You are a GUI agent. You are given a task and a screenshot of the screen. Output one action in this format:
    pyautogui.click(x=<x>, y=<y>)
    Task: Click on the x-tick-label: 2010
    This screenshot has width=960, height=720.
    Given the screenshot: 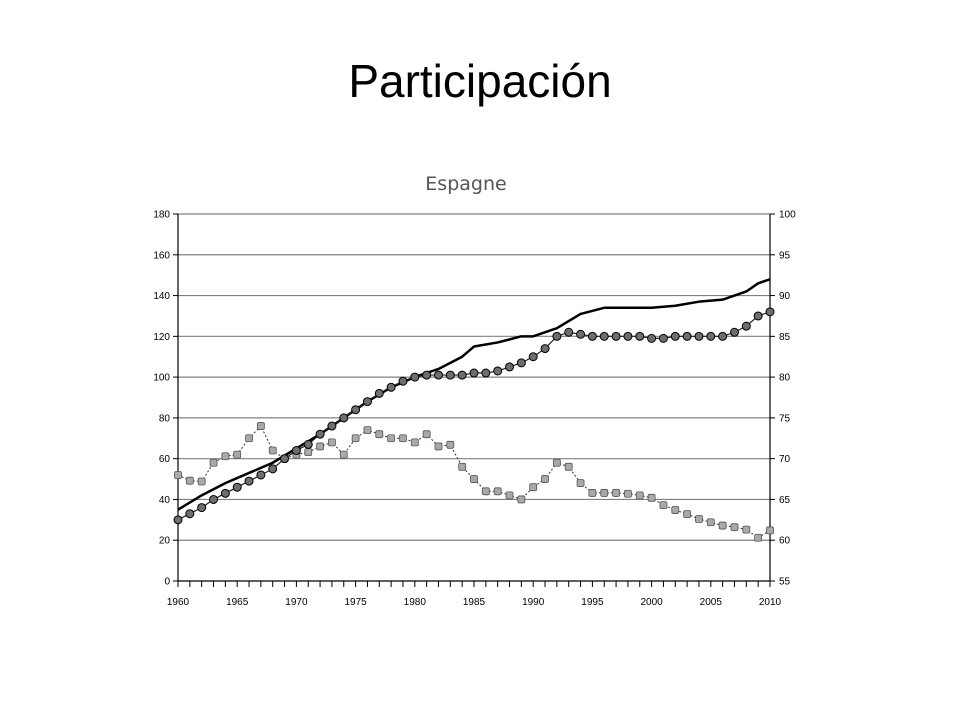 What is the action you would take?
    pyautogui.click(x=770, y=602)
    